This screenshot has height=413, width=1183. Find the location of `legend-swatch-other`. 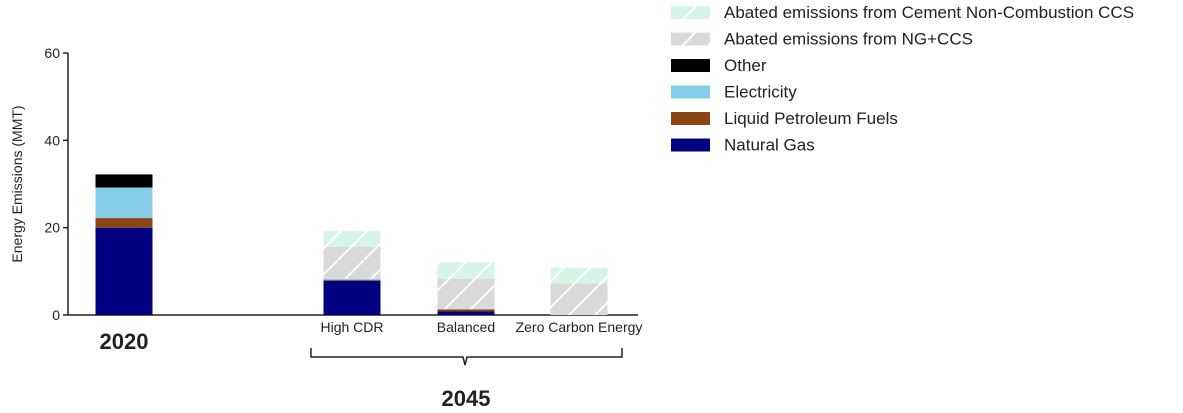

legend-swatch-other is located at coordinates (690, 65).